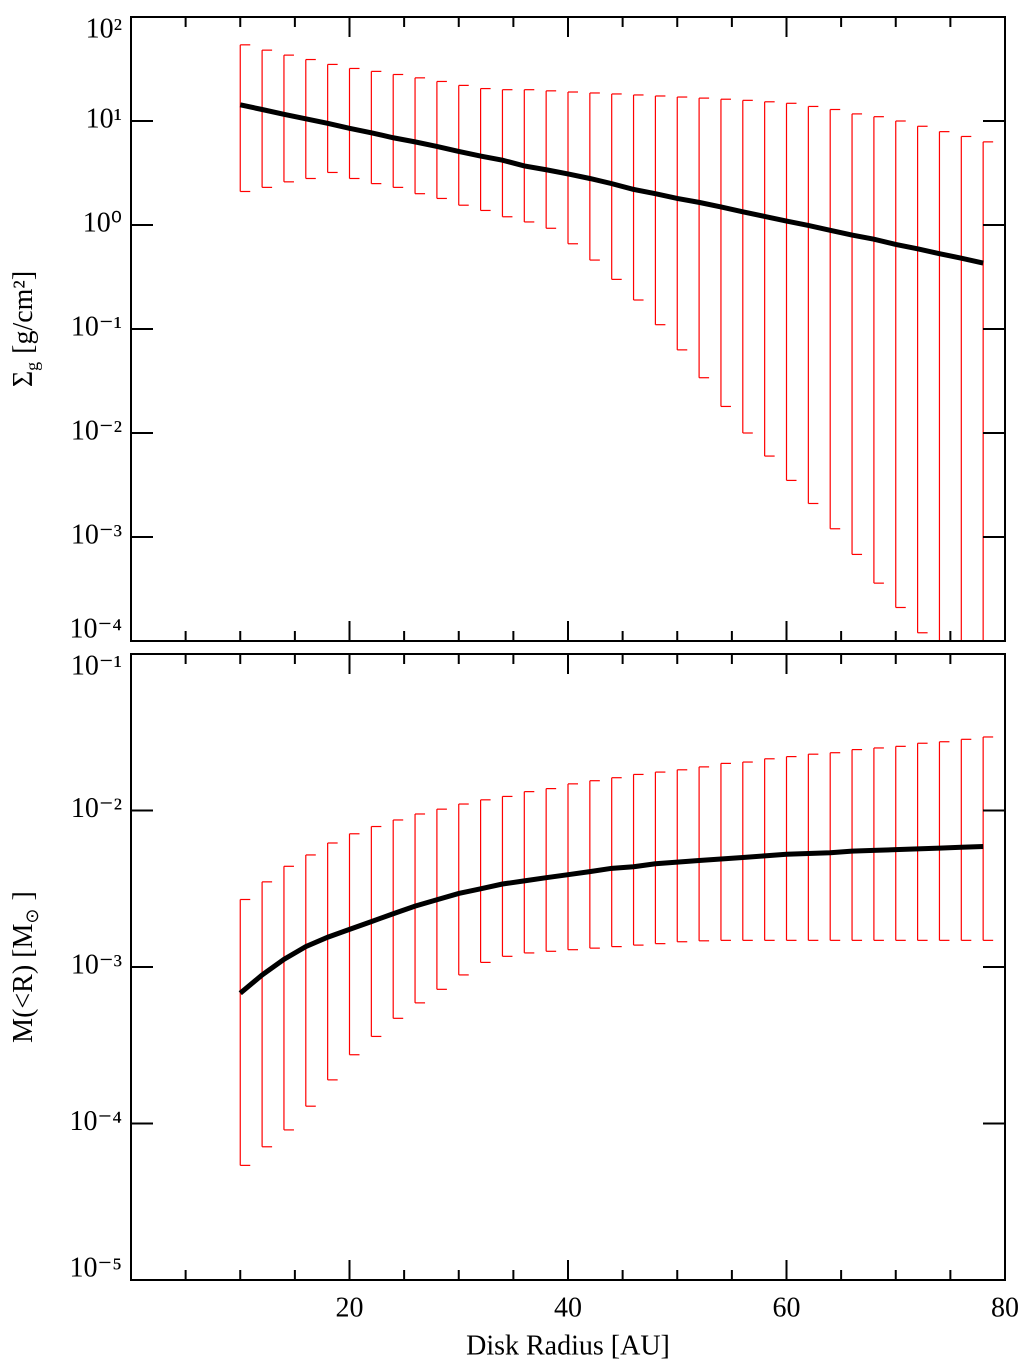 The height and width of the screenshot is (1364, 1027). What do you see at coordinates (32, 916) in the screenshot?
I see `y-title-subscript: ⊙` at bounding box center [32, 916].